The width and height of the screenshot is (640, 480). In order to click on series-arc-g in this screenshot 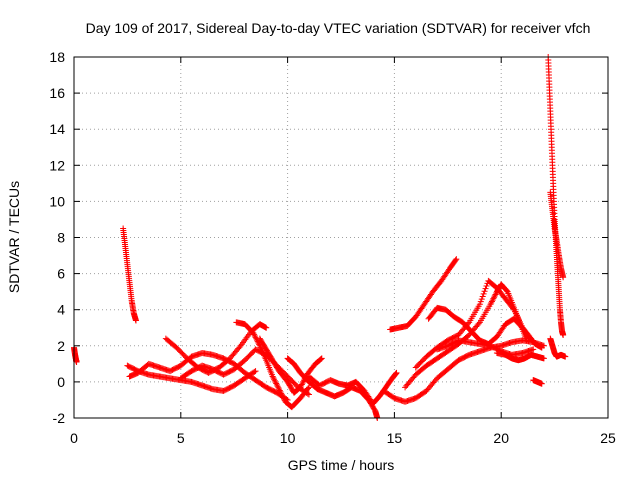, I will do `click(272, 365)`.